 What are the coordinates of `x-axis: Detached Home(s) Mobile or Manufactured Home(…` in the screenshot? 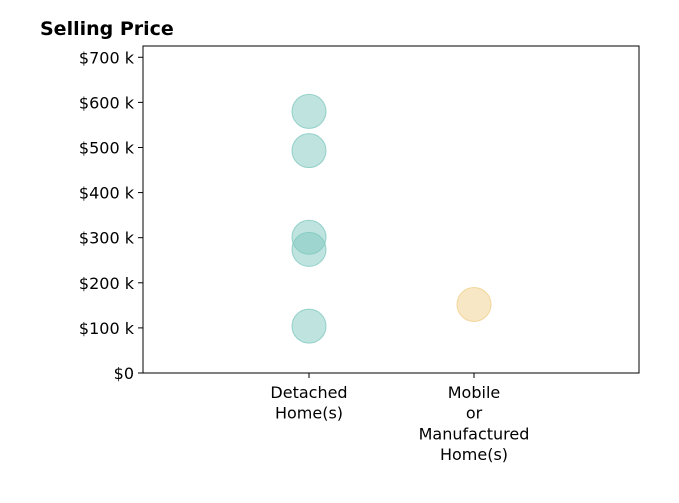 It's located at (399, 418).